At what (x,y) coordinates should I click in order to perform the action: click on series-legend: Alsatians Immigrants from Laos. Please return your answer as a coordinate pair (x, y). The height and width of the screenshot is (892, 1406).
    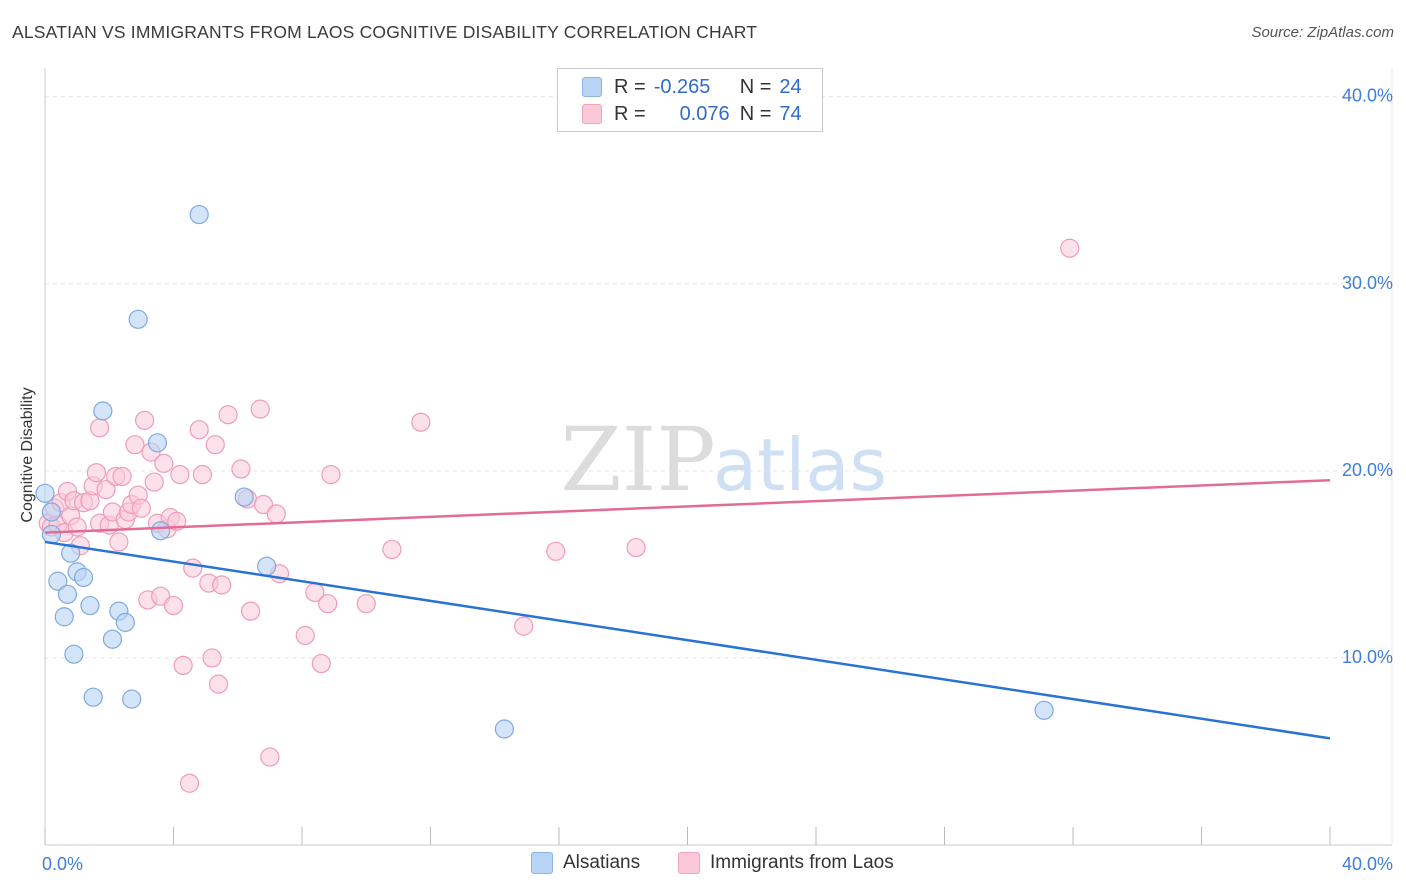
    Looking at the image, I should click on (703, 865).